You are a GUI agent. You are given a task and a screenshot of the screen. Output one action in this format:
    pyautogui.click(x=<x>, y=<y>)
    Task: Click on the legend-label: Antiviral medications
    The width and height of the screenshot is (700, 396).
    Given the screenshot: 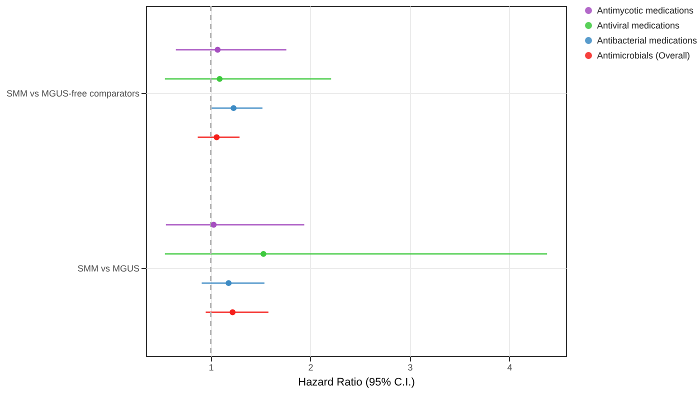 What is the action you would take?
    pyautogui.click(x=638, y=25)
    